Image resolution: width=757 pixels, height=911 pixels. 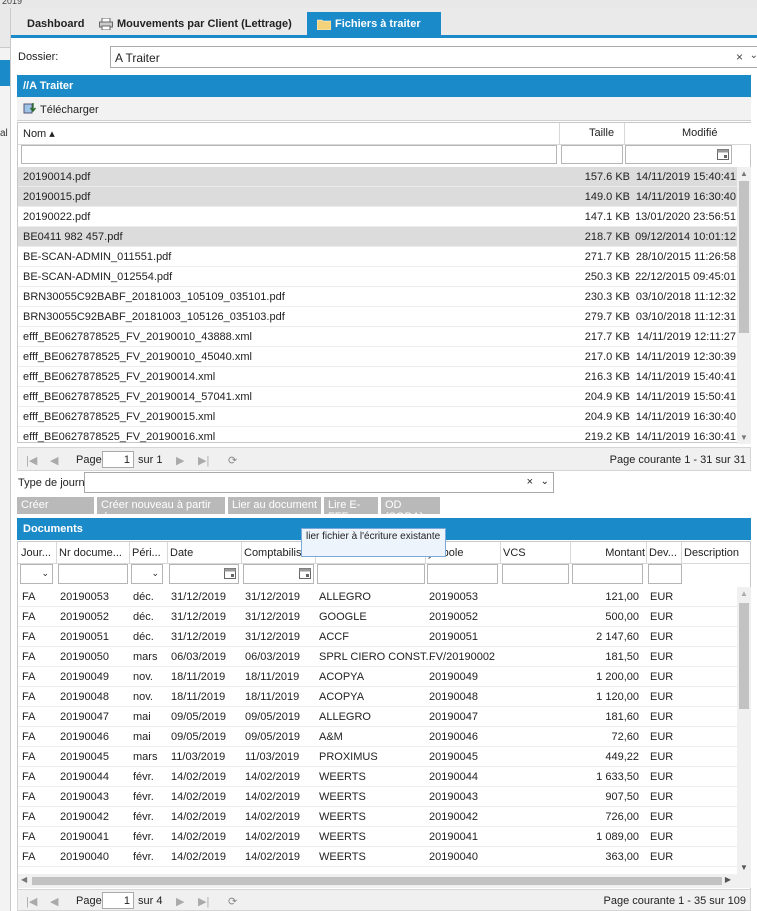 What do you see at coordinates (453, 837) in the screenshot?
I see `cell-symbol: 20190041` at bounding box center [453, 837].